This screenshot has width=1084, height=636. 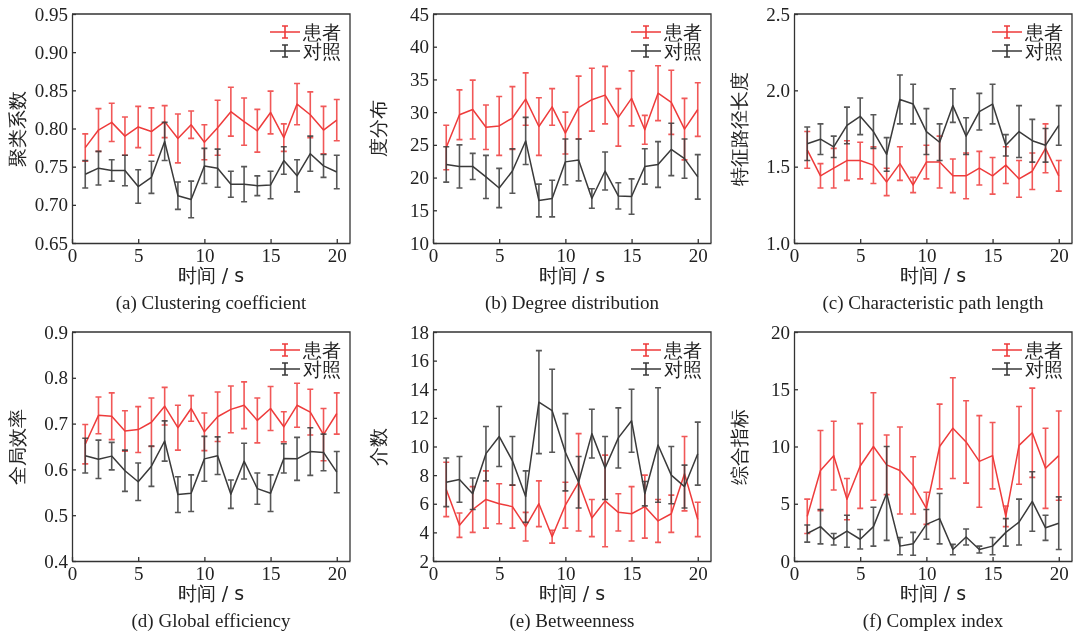 I want to click on y-tick-label: 2.0, so click(x=778, y=90).